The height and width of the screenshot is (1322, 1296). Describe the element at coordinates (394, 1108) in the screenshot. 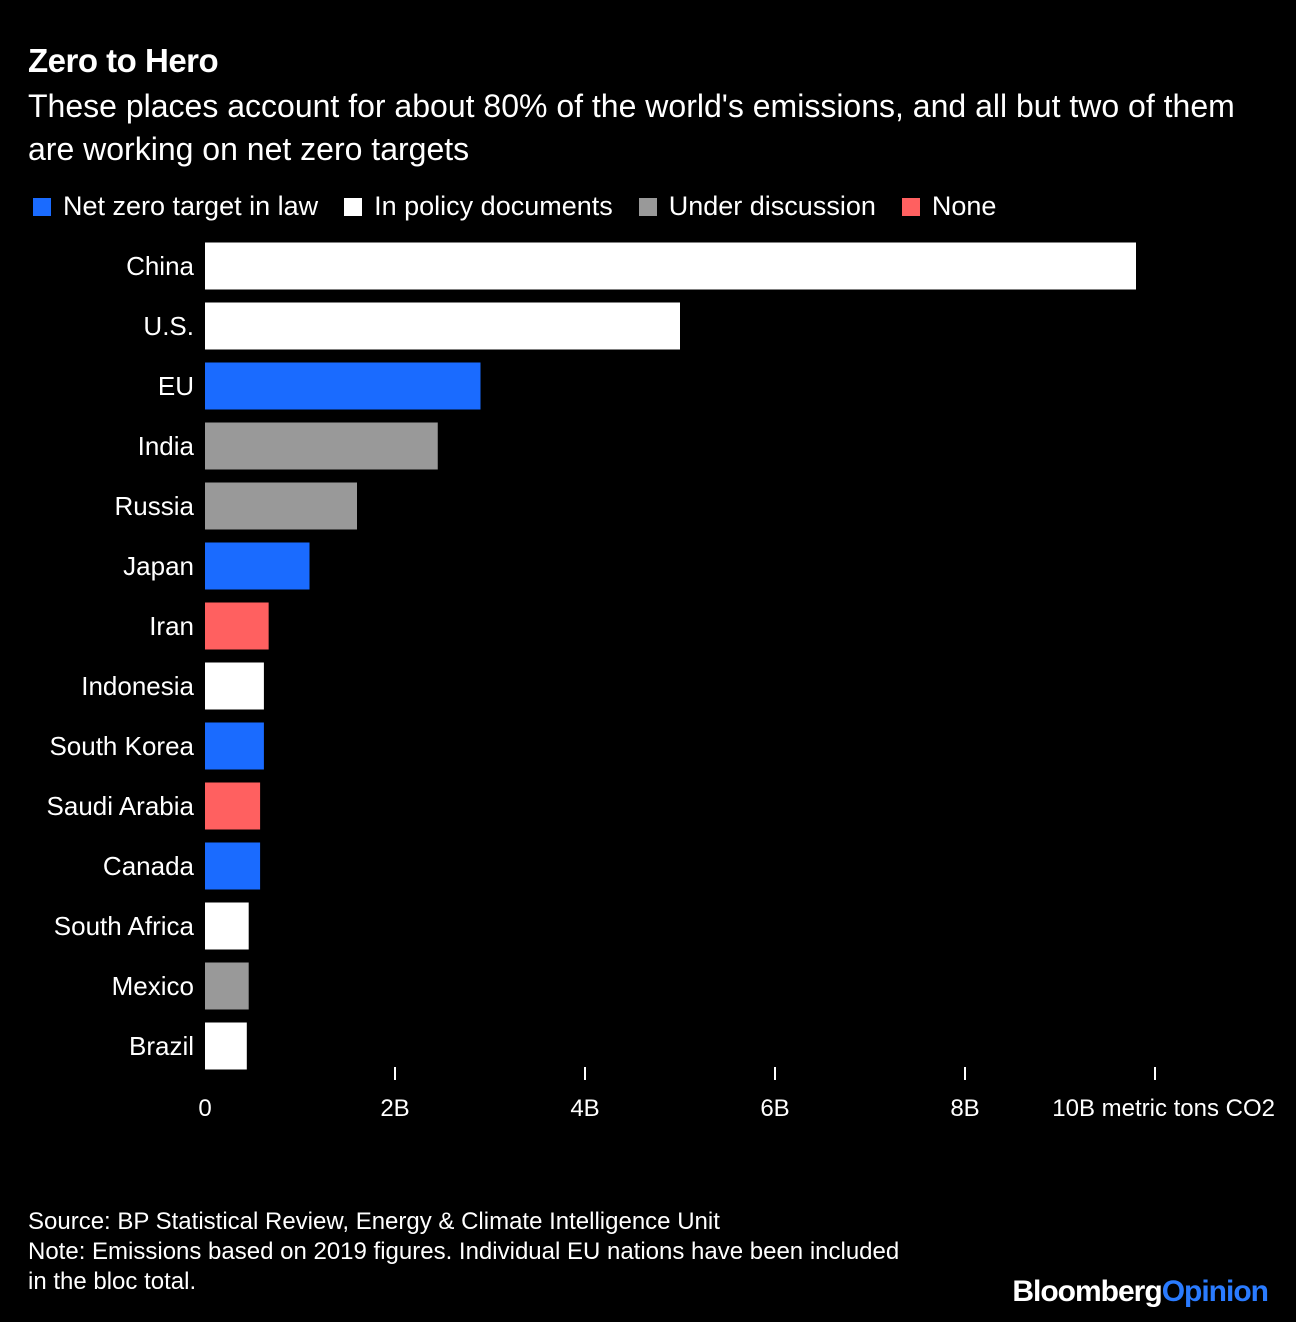

I see `x-tick-label: 2B` at that location.